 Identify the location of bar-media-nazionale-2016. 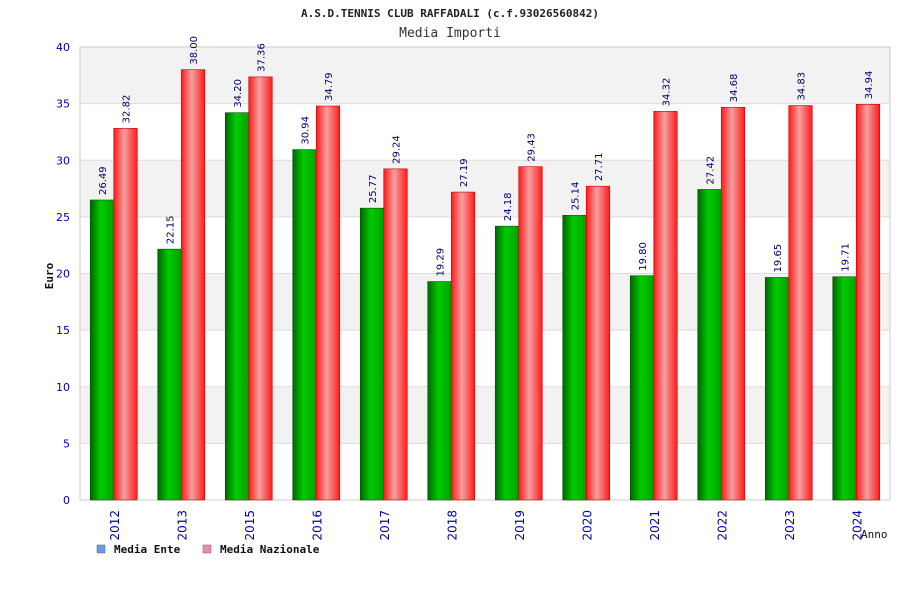
(328, 303).